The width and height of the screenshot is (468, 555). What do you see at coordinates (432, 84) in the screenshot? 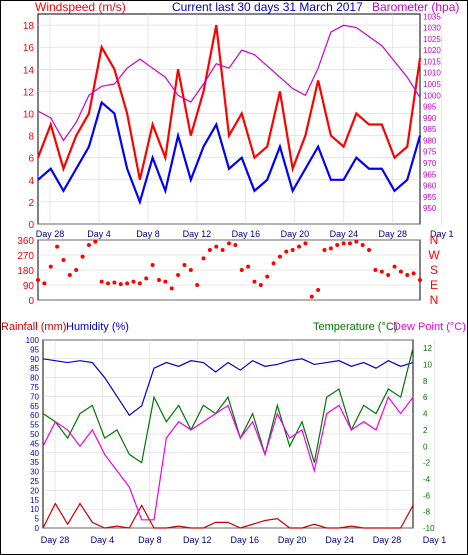
I see `barometer-tick-label: 1005` at bounding box center [432, 84].